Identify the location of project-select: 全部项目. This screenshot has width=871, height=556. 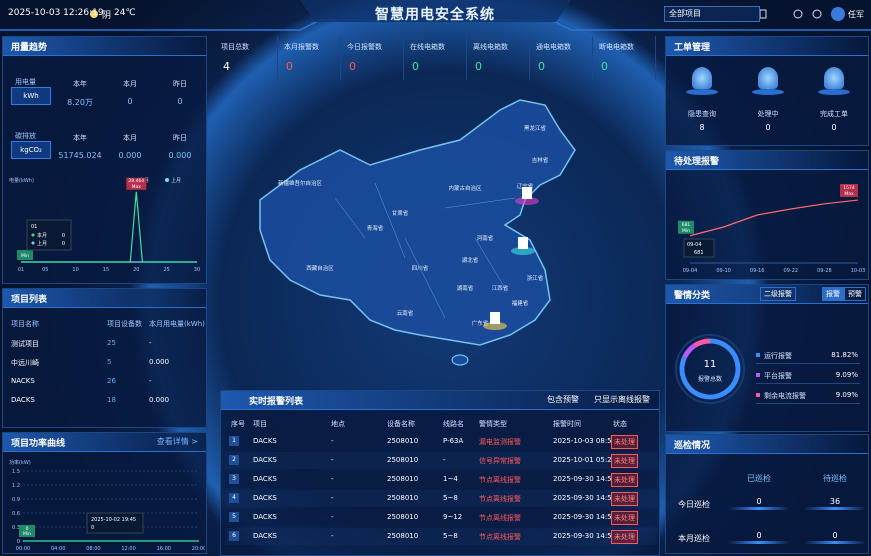
(712, 14).